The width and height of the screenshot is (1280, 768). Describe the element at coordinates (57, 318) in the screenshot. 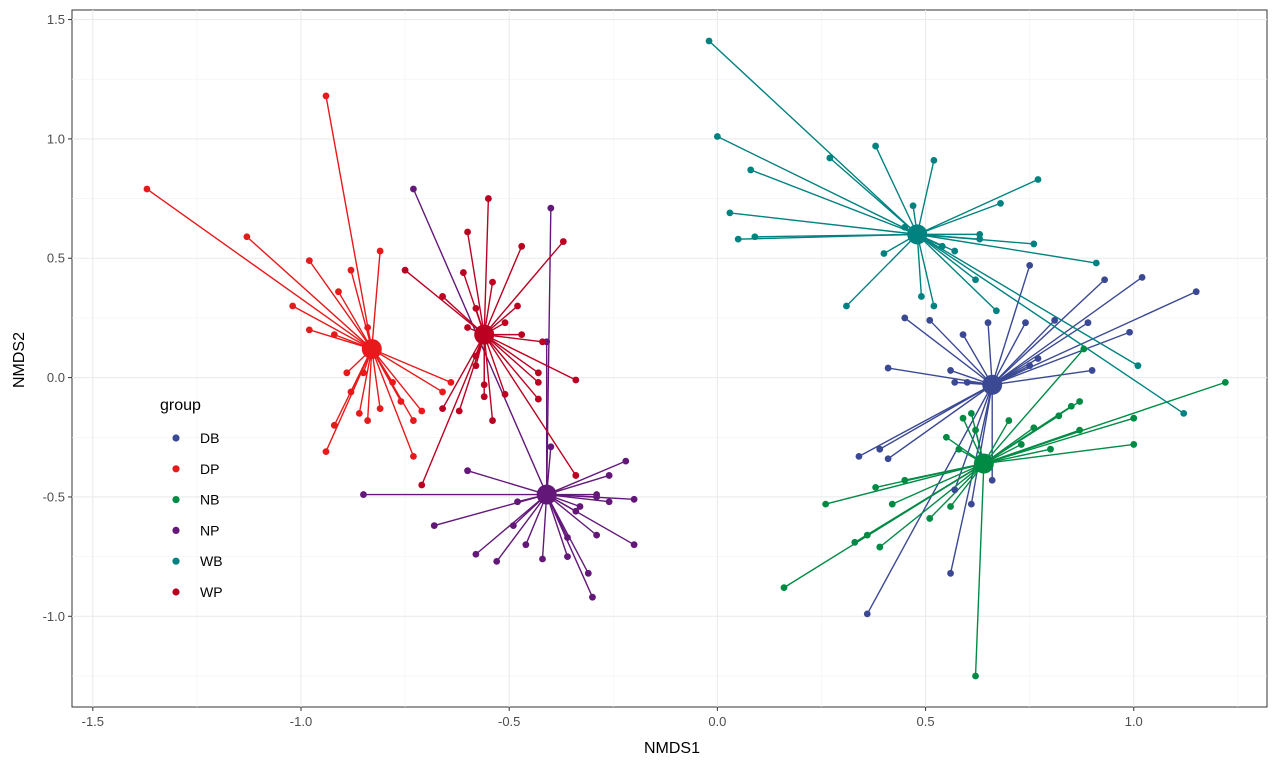

I see `y-axis-ticks: -1.0 -0.5 0.0 0.5 1.0 1.5` at that location.